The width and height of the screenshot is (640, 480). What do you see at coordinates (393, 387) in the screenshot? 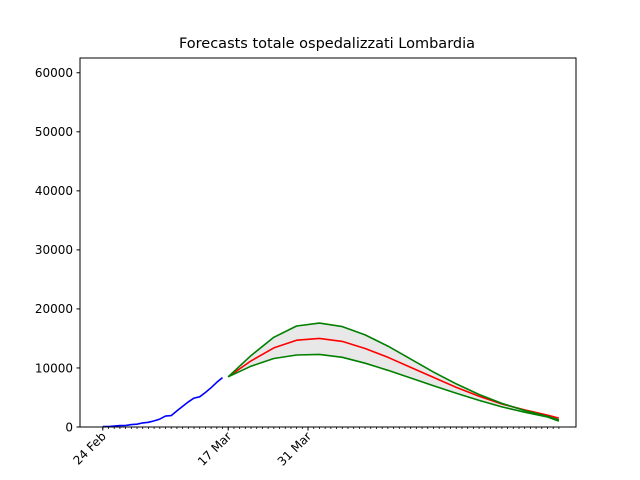
I see `lower-bound-line` at bounding box center [393, 387].